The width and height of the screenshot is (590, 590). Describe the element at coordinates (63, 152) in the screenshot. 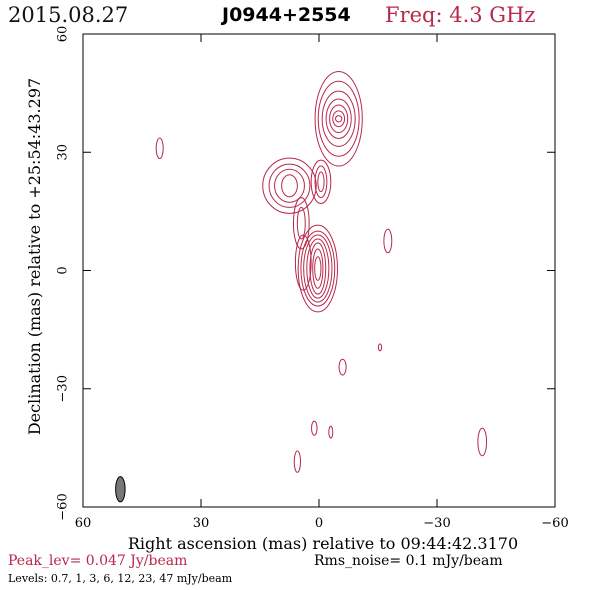

I see `y-tick-label: 30` at that location.